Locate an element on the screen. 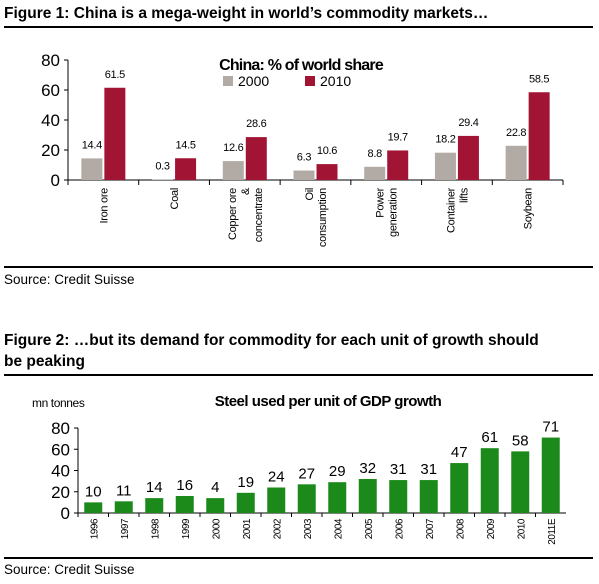 The width and height of the screenshot is (599, 584). category-label: Iron ore is located at coordinates (104, 206).